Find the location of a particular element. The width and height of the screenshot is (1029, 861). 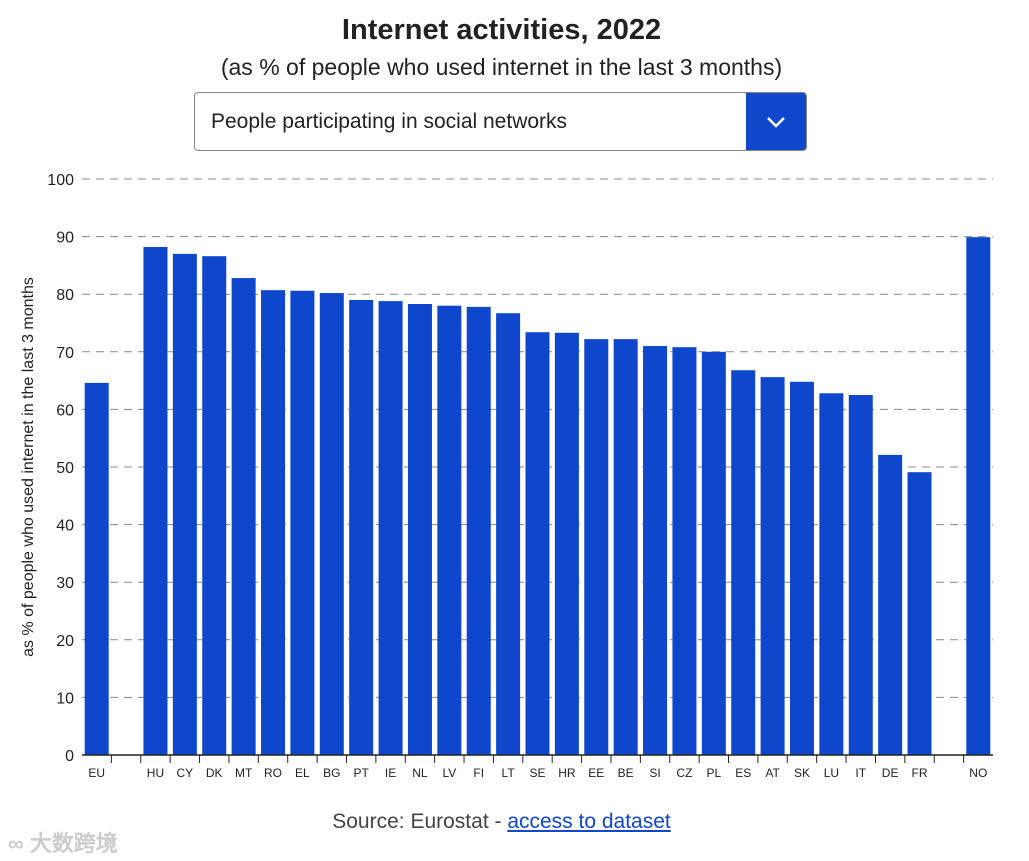

bar-pt is located at coordinates (361, 527).